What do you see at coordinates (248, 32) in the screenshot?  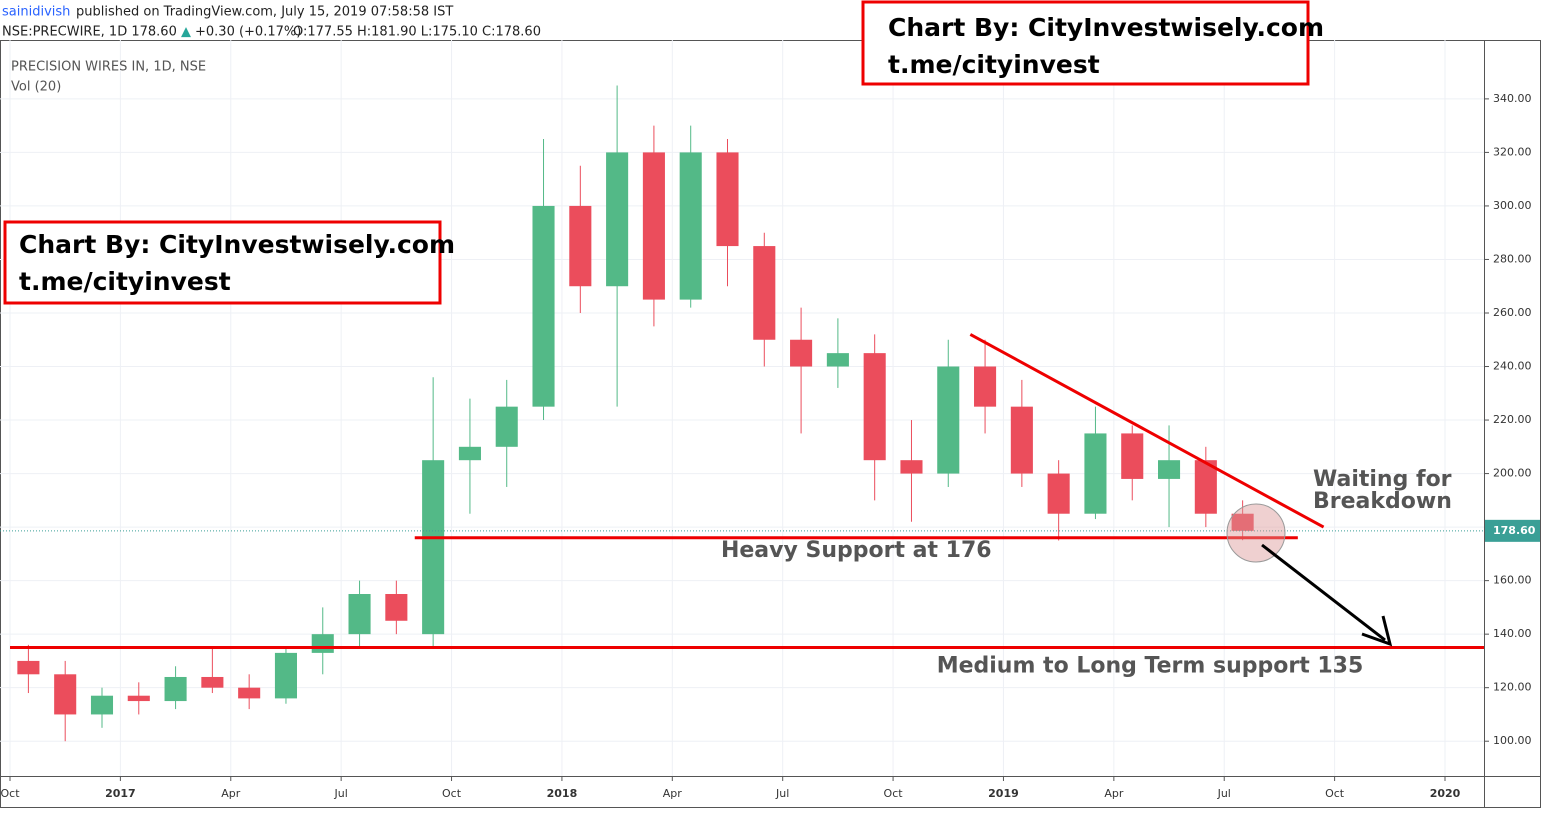 I see `header-change: +0.30 (+0.17%)` at bounding box center [248, 32].